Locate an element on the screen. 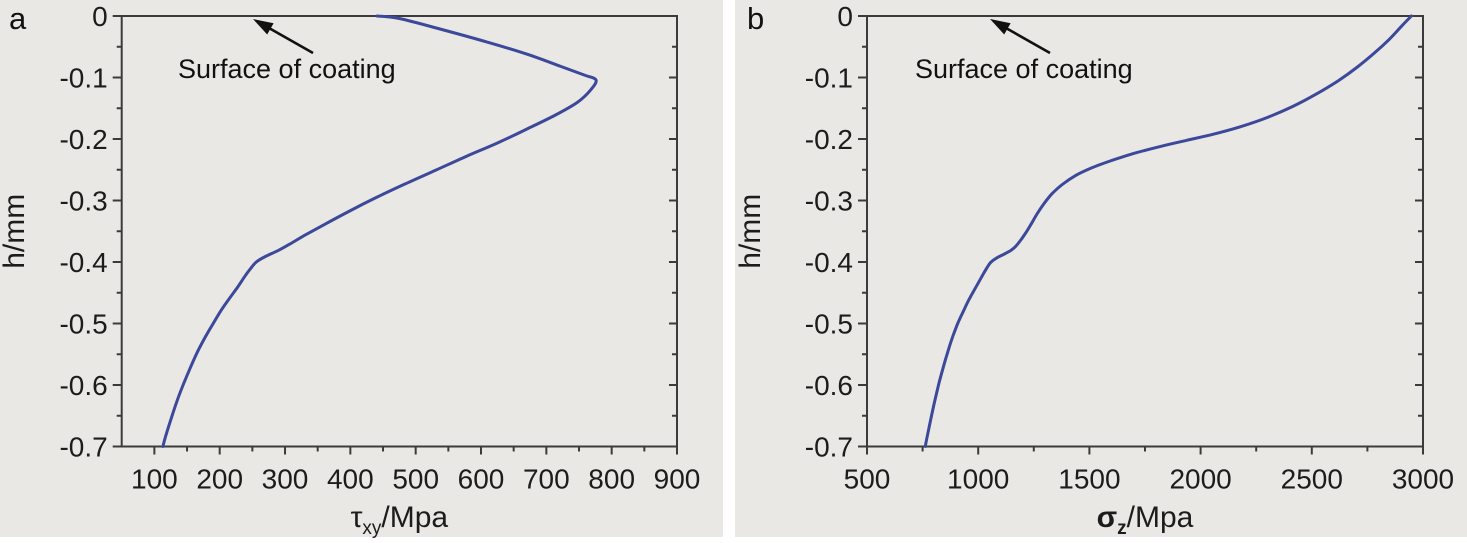 This screenshot has width=1467, height=543. x-tick-label: 200 is located at coordinates (219, 479).